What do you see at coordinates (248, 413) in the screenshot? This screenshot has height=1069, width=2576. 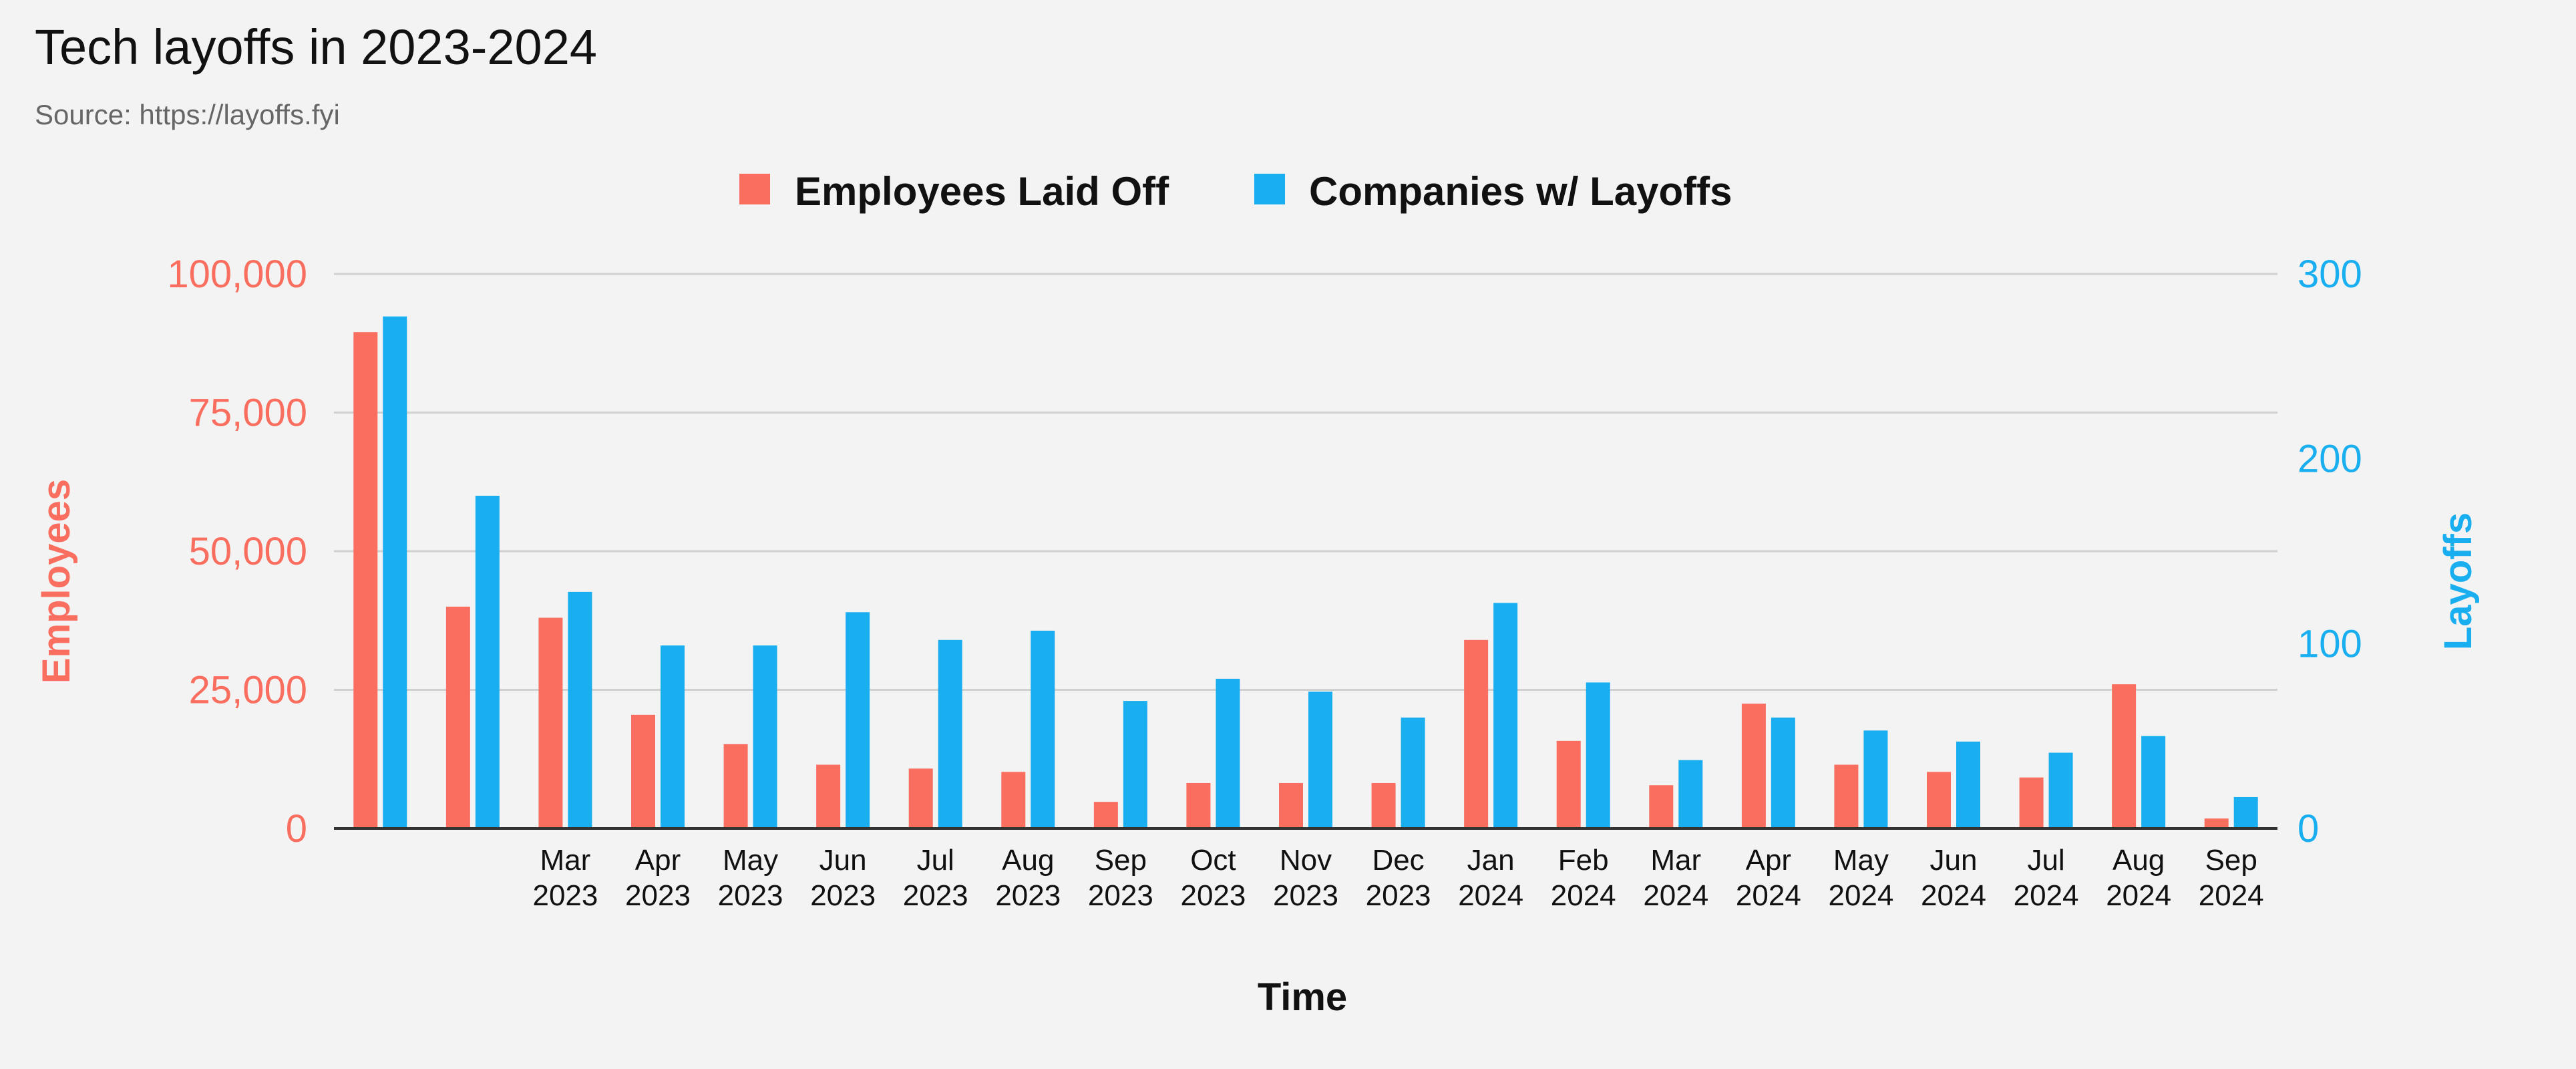 I see `y-tick-left-label: 75,000` at bounding box center [248, 413].